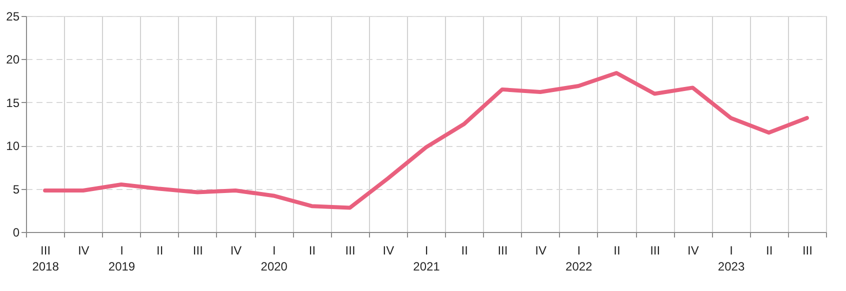  What do you see at coordinates (16, 189) in the screenshot?
I see `y-tick-label: 5` at bounding box center [16, 189].